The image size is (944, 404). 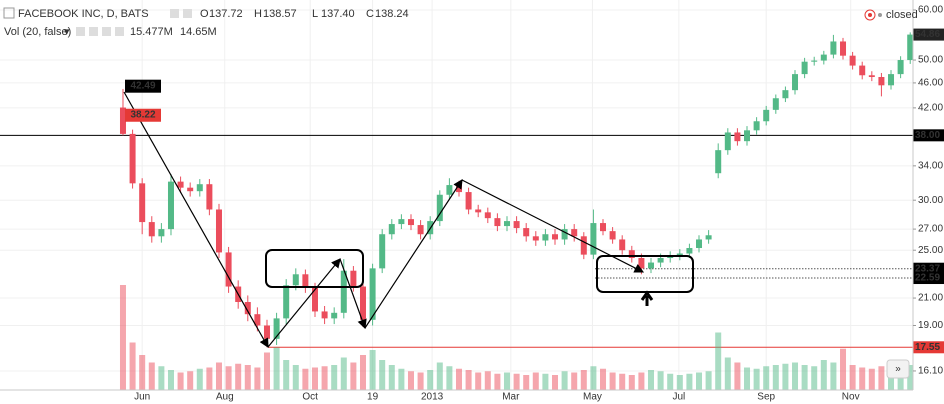 What do you see at coordinates (143, 86) in the screenshot?
I see `price-label-bg` at bounding box center [143, 86].